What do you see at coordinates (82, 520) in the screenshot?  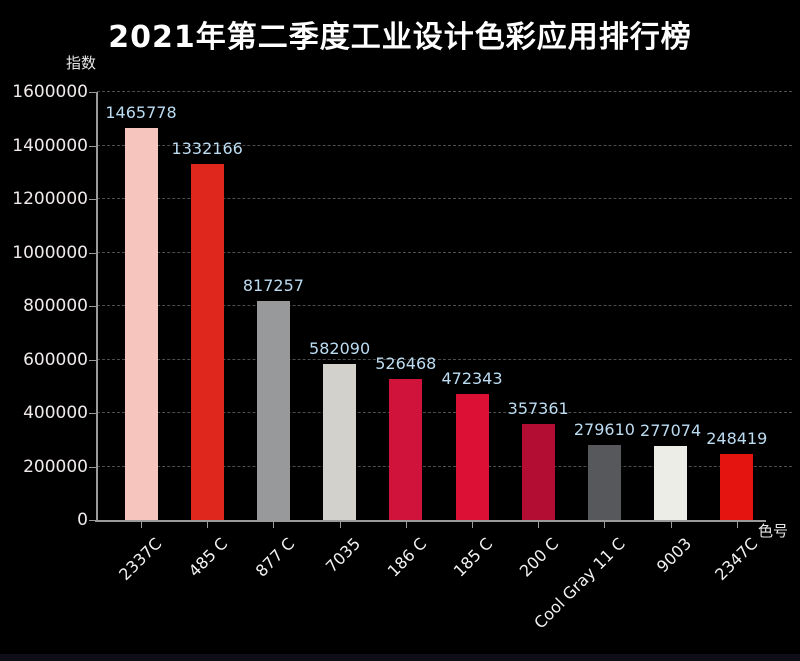 I see `y-axis-tick-label: 0` at bounding box center [82, 520].